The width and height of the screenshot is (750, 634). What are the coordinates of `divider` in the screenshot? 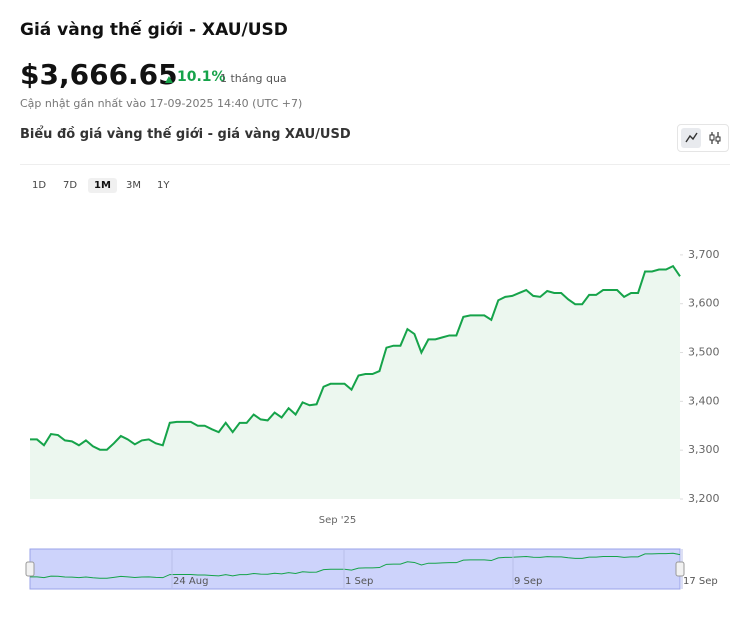 It's located at (375, 164).